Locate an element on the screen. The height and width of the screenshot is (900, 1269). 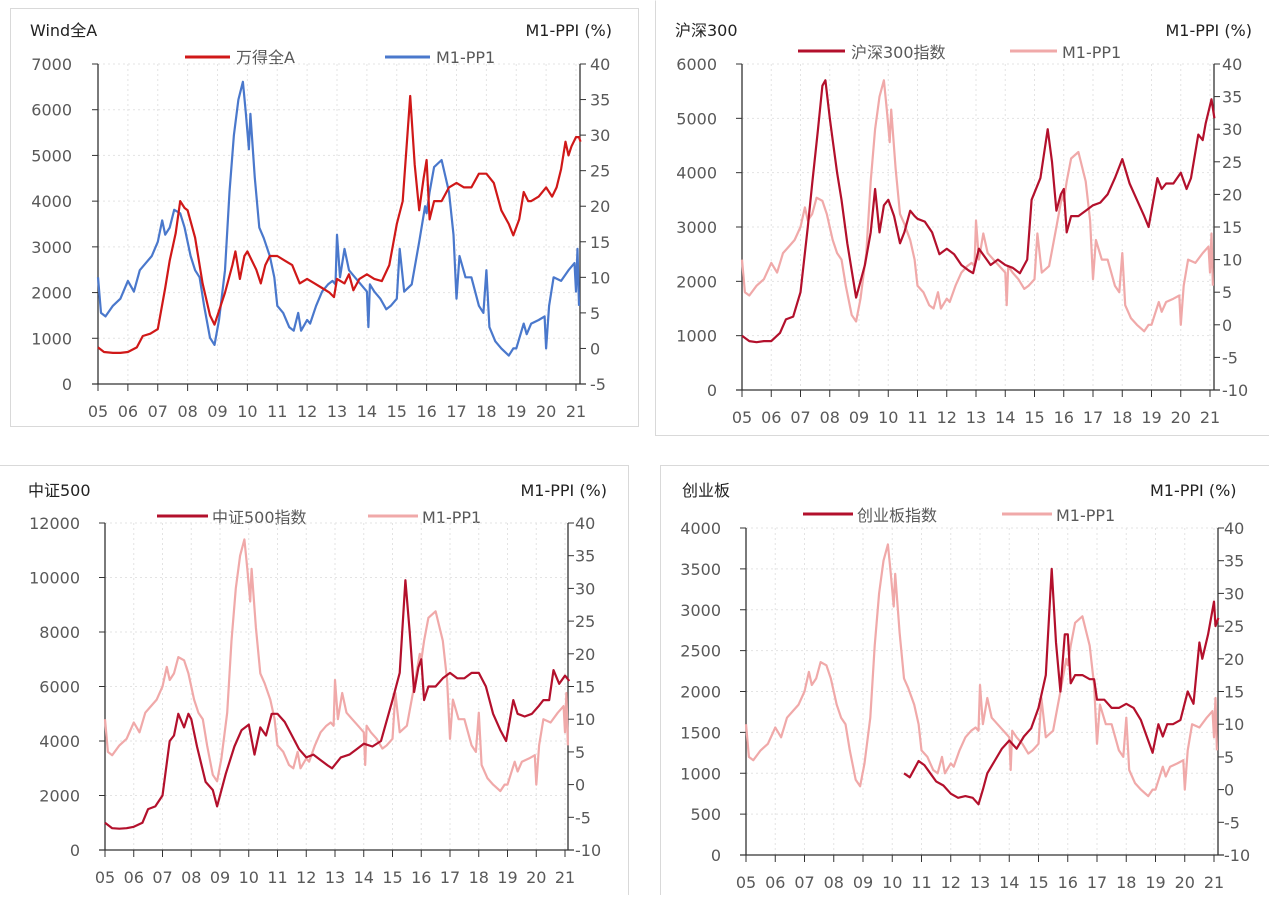
y-tick-label: 1000 is located at coordinates (700, 773).